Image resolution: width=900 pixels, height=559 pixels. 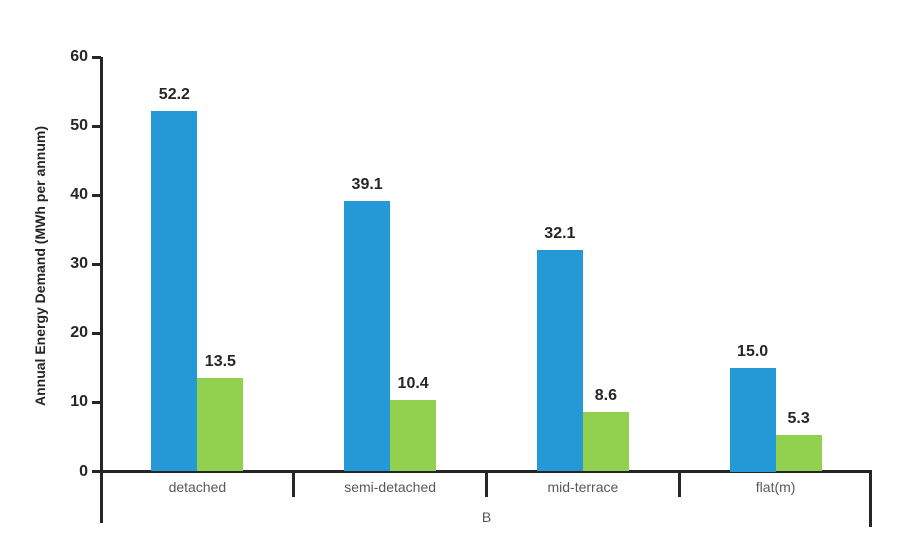 What do you see at coordinates (367, 185) in the screenshot?
I see `value-label-semi-detached-blue-series: 39.1` at bounding box center [367, 185].